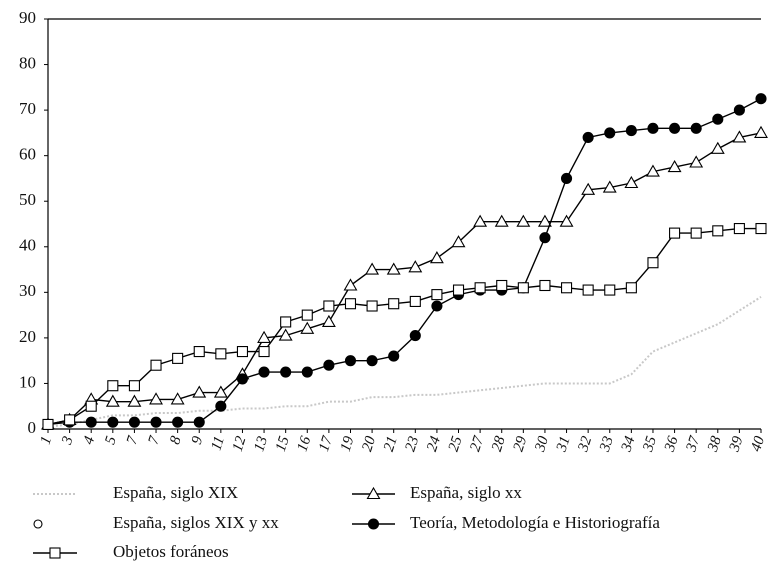 Image resolution: width=768 pixels, height=569 pixels. Describe the element at coordinates (391, 443) in the screenshot. I see `x-tick-label: 21` at that location.